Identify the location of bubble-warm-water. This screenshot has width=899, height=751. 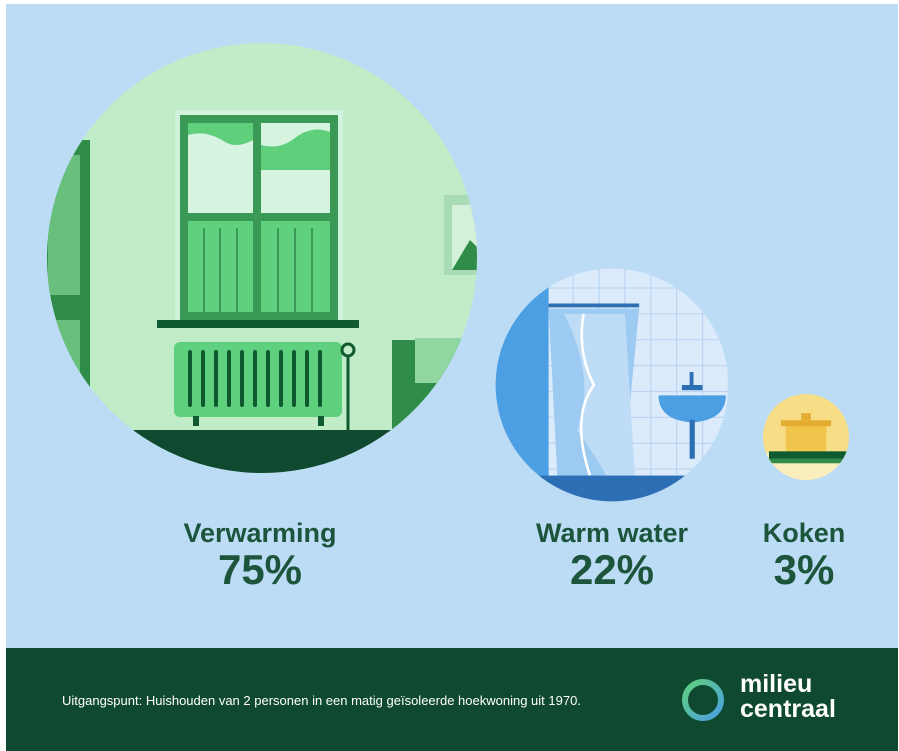
(612, 385).